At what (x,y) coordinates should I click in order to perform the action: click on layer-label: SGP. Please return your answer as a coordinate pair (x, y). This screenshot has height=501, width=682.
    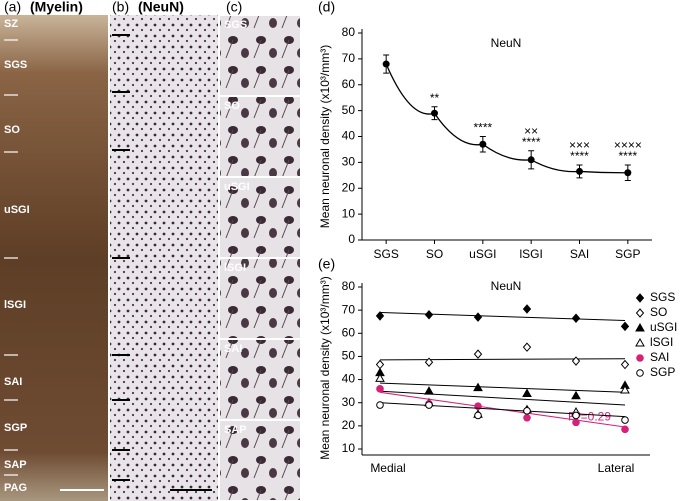
    Looking at the image, I should click on (15, 428).